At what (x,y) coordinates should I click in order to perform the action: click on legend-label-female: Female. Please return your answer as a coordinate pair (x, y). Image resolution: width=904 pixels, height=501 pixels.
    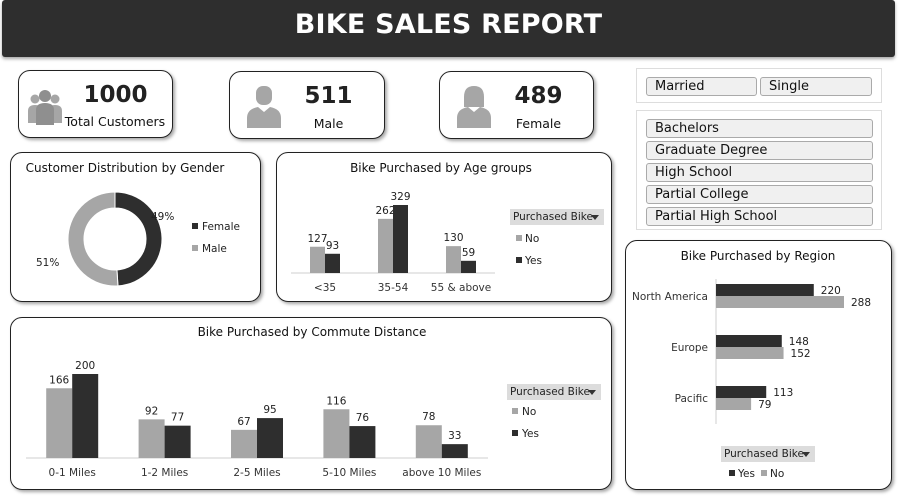
    Looking at the image, I should click on (221, 227).